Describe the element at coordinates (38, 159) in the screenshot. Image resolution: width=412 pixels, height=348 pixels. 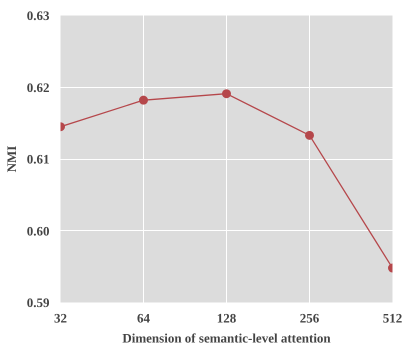
I see `y-tick-label: 0.61` at that location.